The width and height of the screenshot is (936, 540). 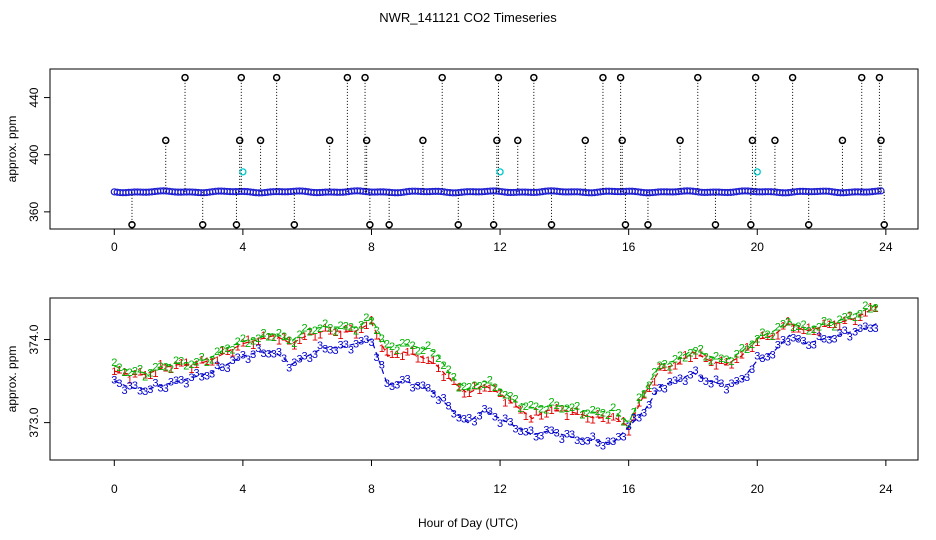 I want to click on bottom-y-tick-label: 373.0, so click(x=34, y=422).